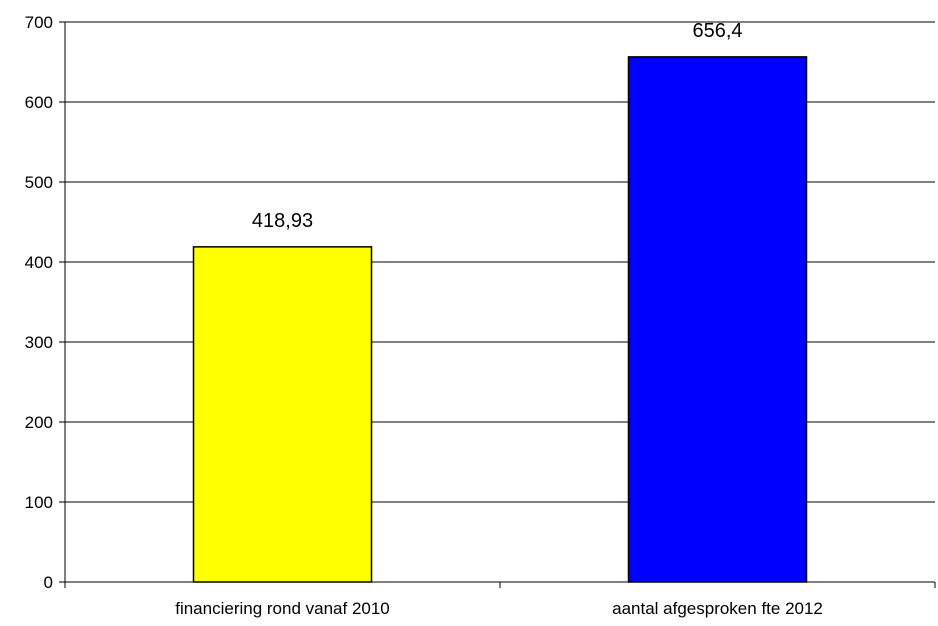 This screenshot has width=938, height=626. Describe the element at coordinates (39, 22) in the screenshot. I see `y-tick-label: 700` at that location.